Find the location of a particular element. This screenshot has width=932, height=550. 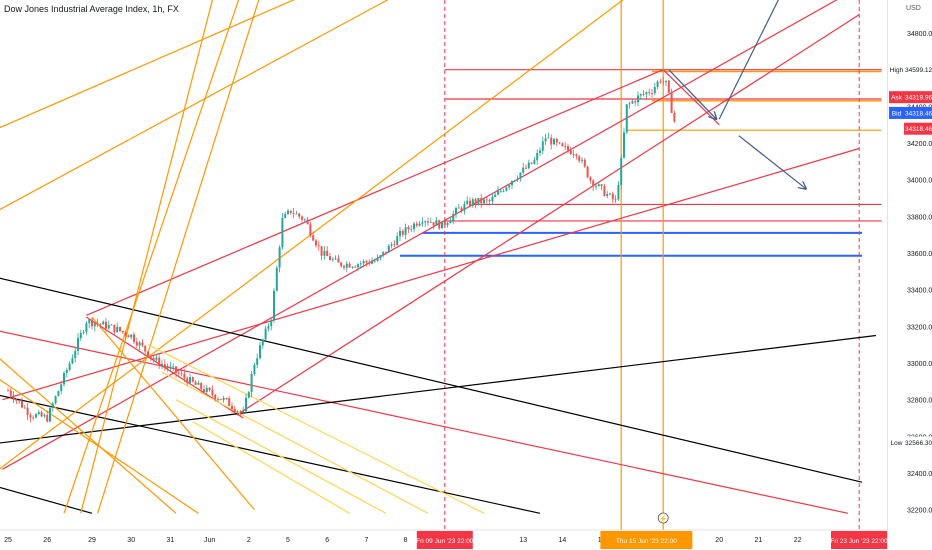

low-badge-value: 32566.30 is located at coordinates (918, 443).